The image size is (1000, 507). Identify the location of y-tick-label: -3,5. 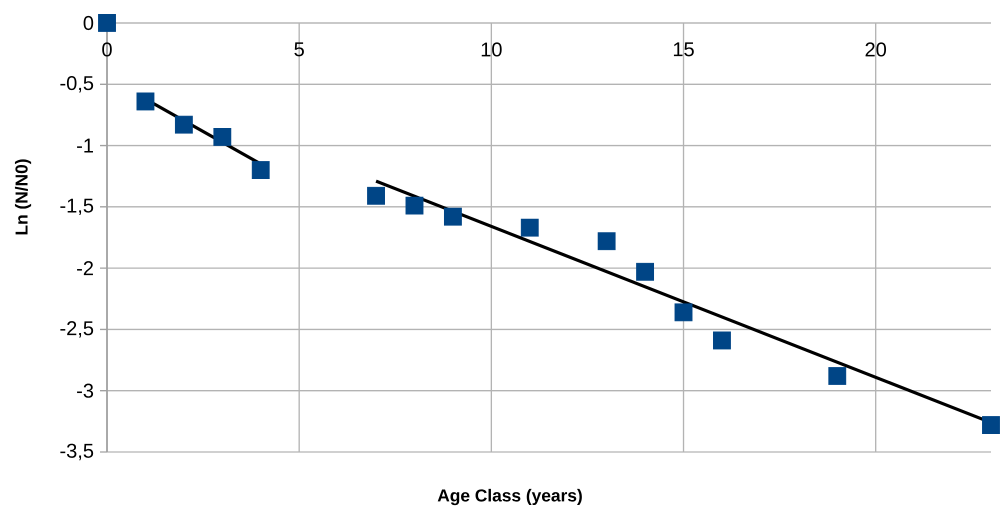
(77, 452).